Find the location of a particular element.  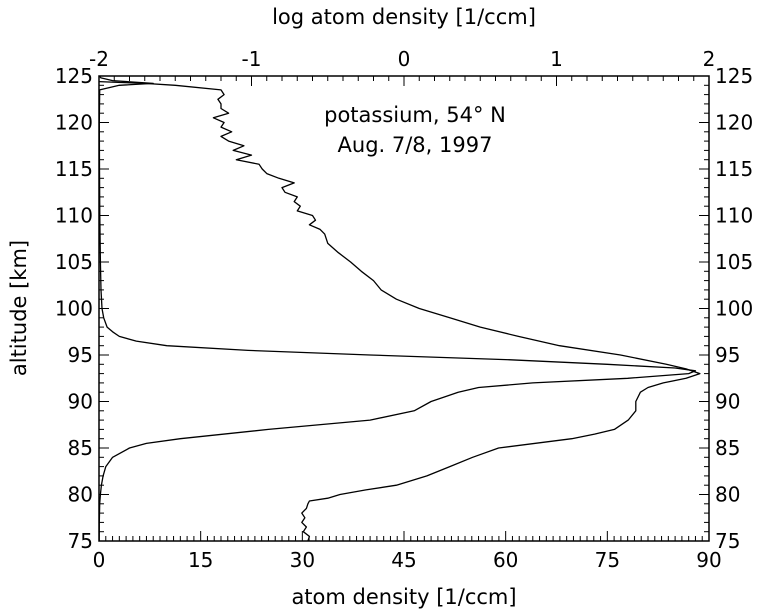

y-tick-label-left: 90 is located at coordinates (80, 402).